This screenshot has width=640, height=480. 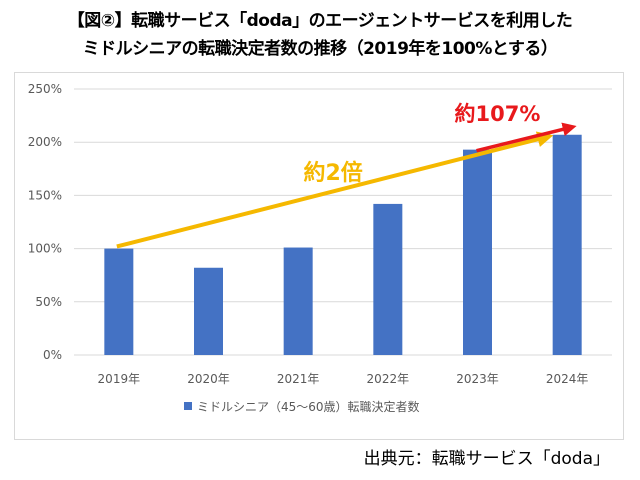 What do you see at coordinates (208, 379) in the screenshot?
I see `x-tick-label: 2020年` at bounding box center [208, 379].